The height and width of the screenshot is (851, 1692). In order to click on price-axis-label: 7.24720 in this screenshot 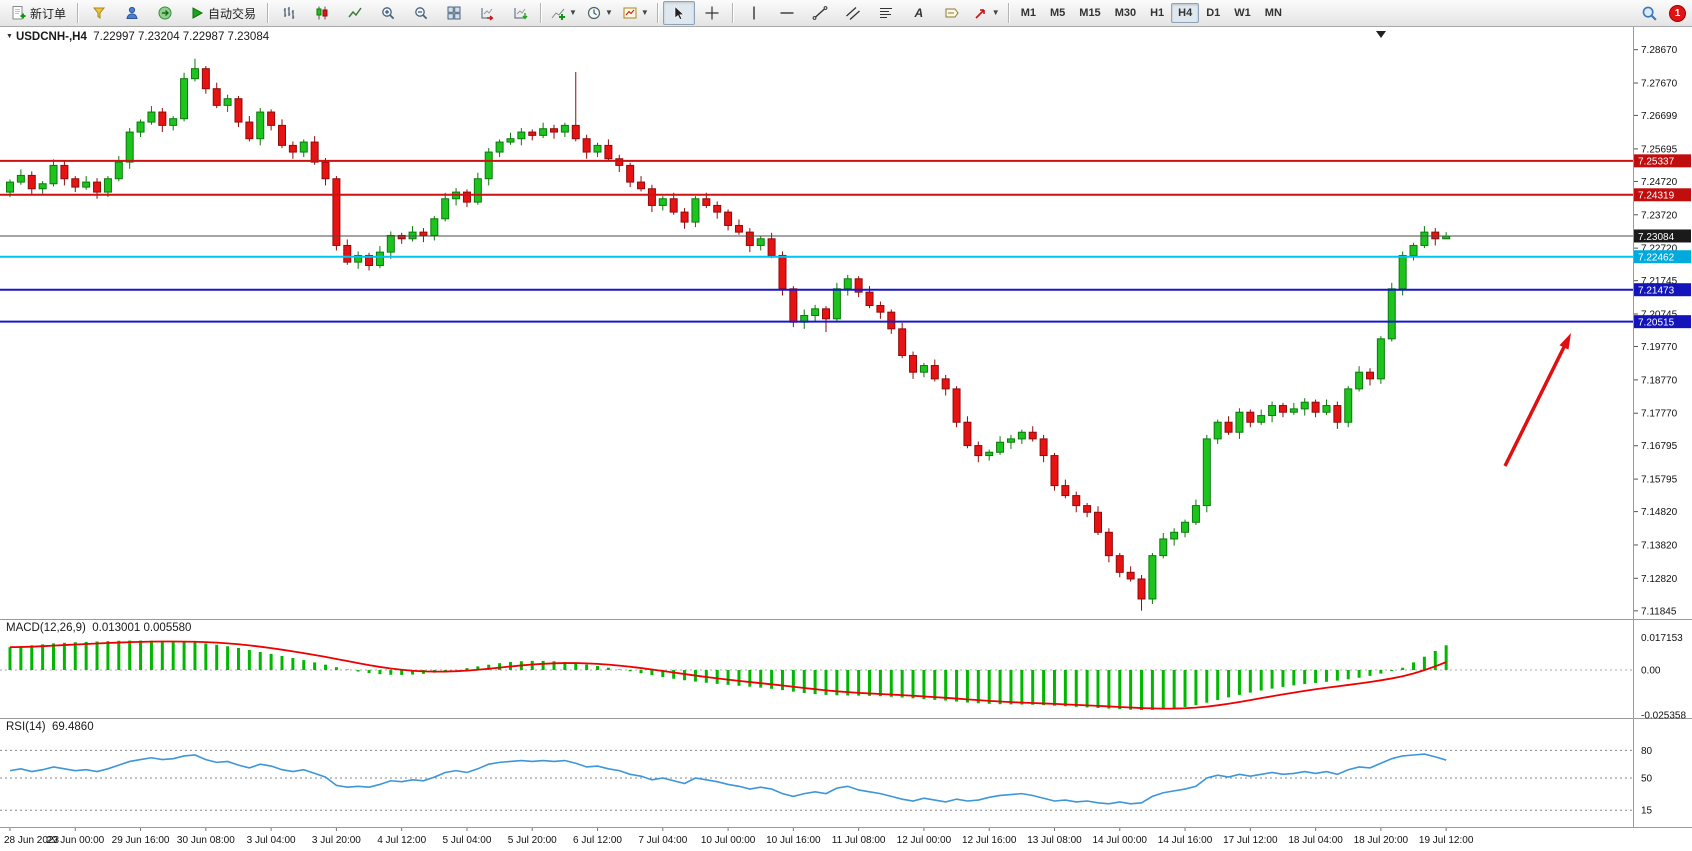, I will do `click(1659, 182)`.